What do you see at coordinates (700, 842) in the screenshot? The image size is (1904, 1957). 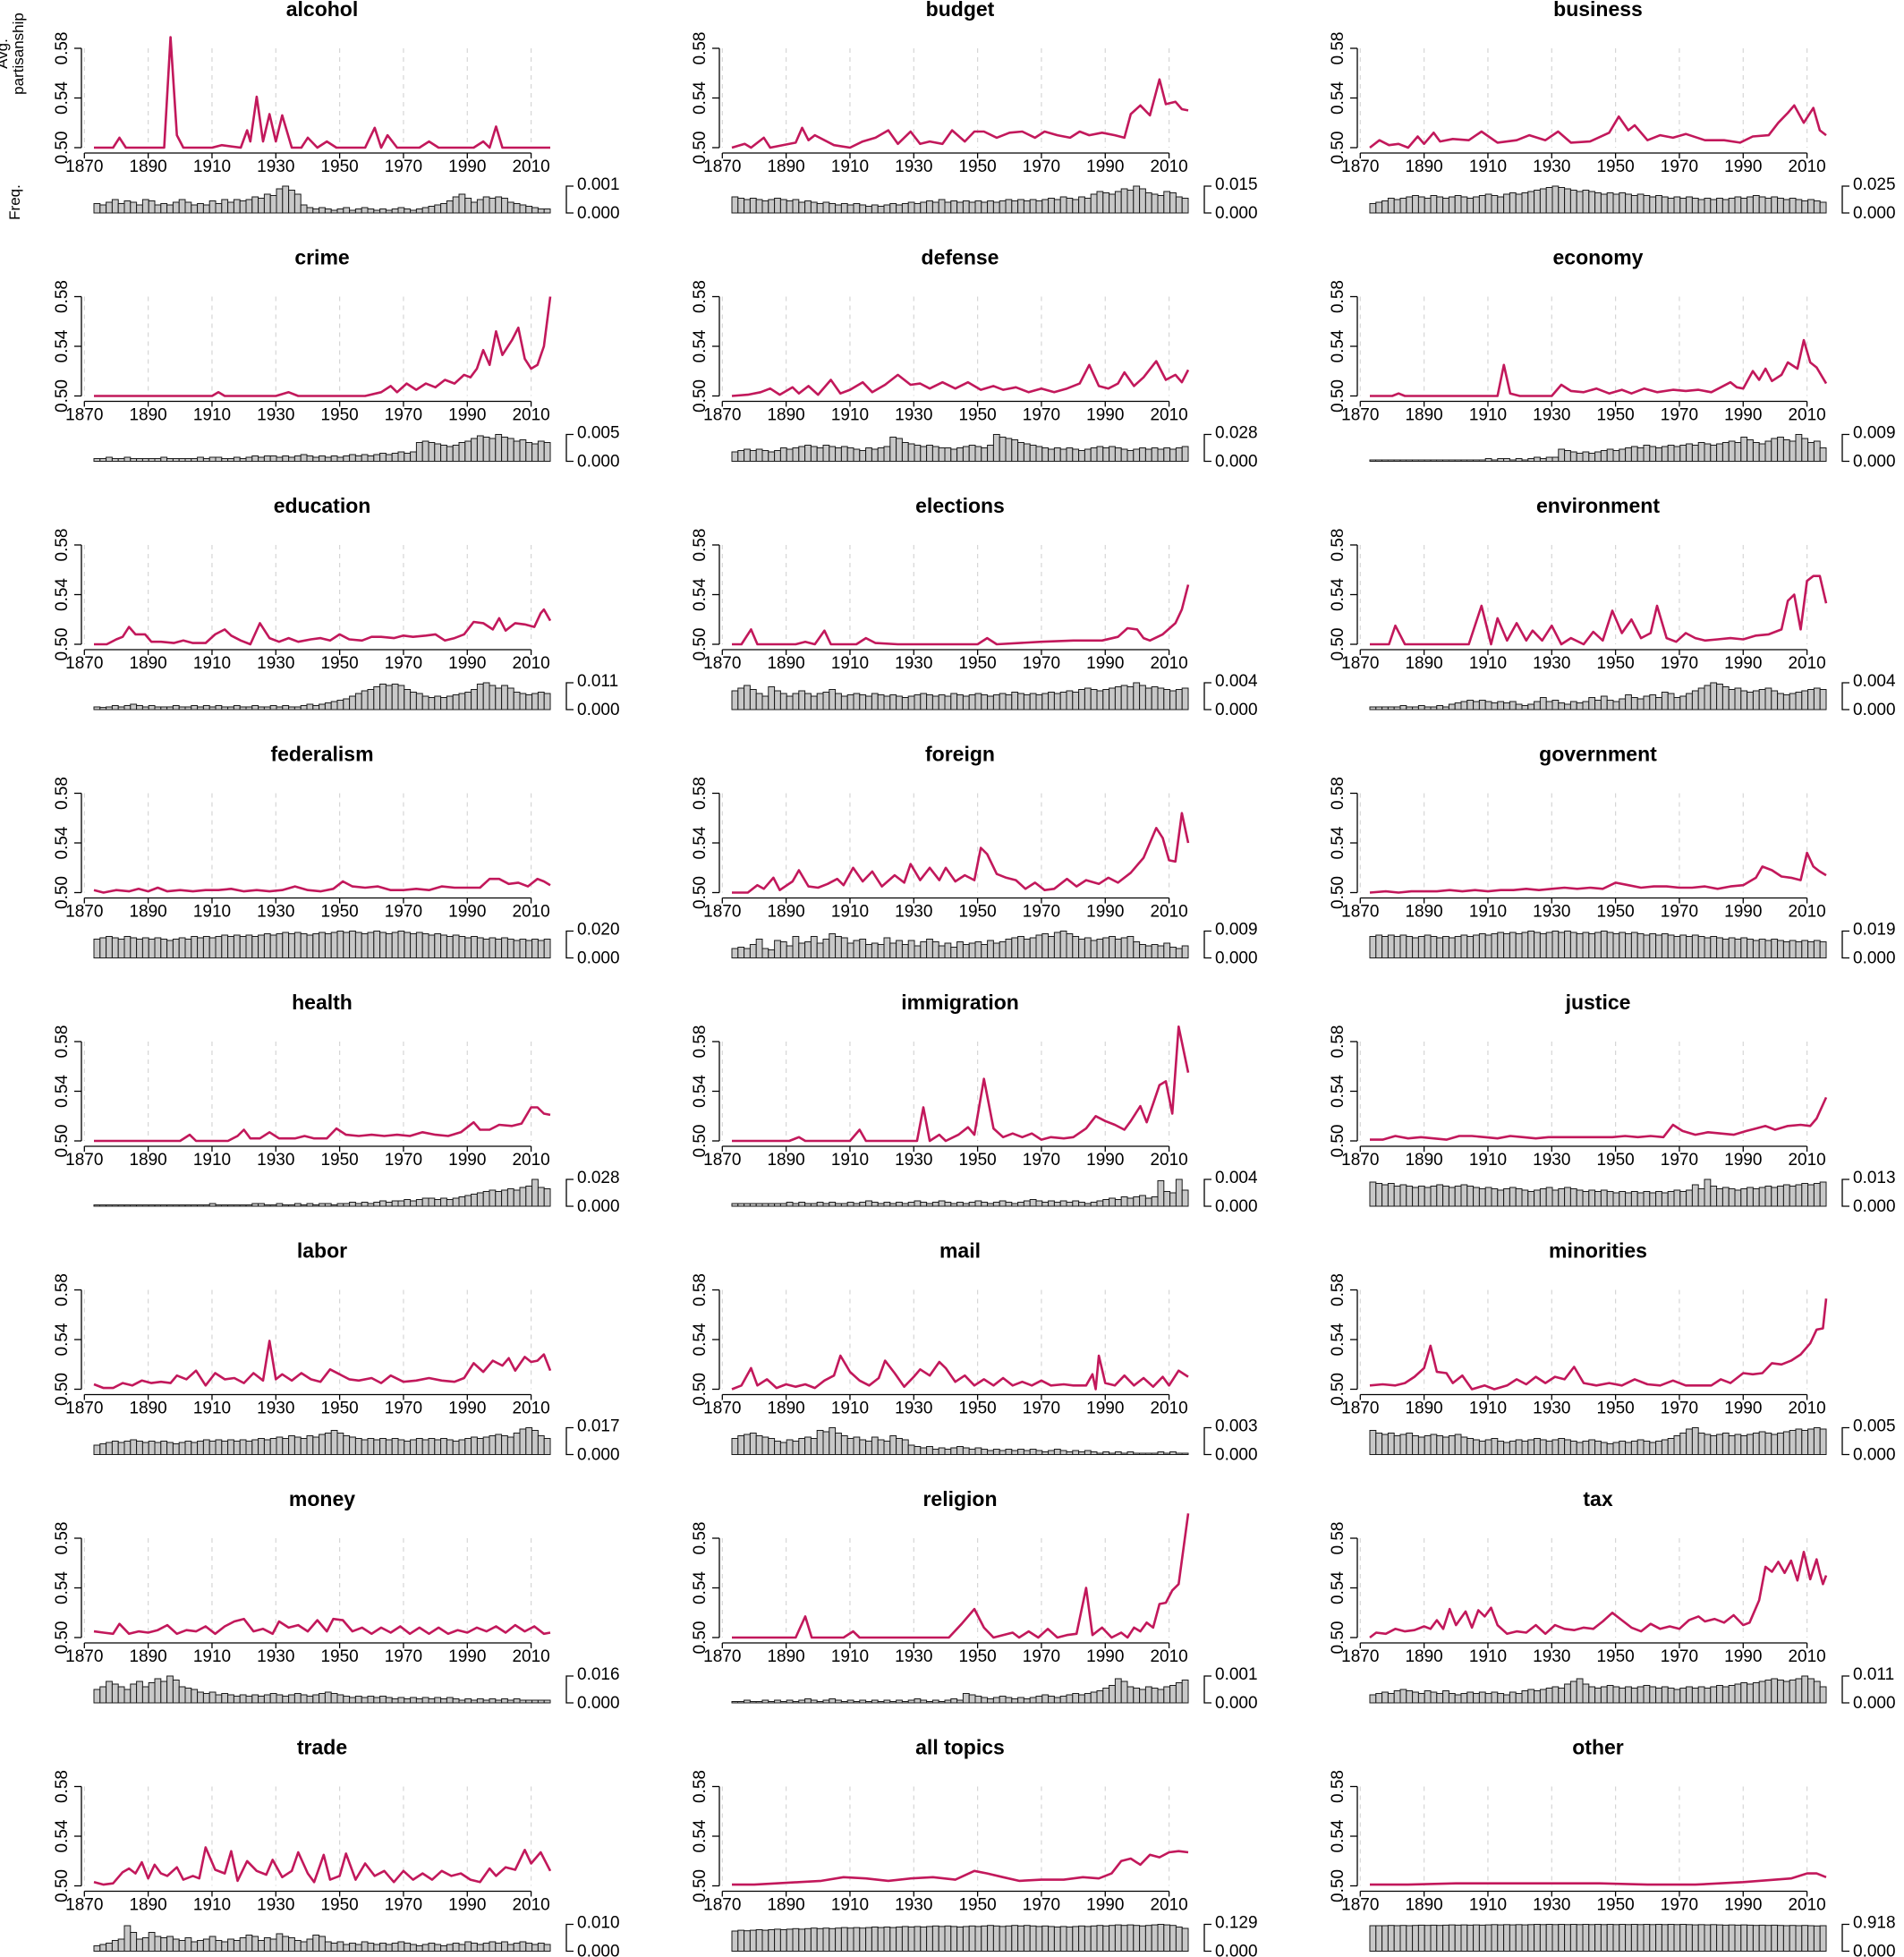 I see `y-tick-label: 0.54` at bounding box center [700, 842].